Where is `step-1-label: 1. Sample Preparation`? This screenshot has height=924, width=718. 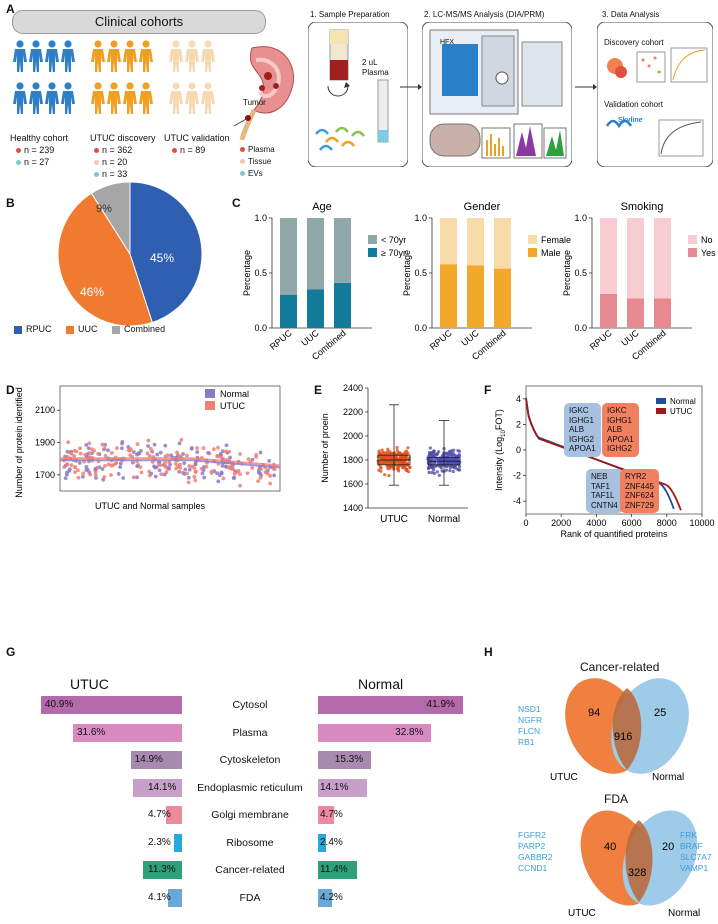 step-1-label: 1. Sample Preparation is located at coordinates (350, 14).